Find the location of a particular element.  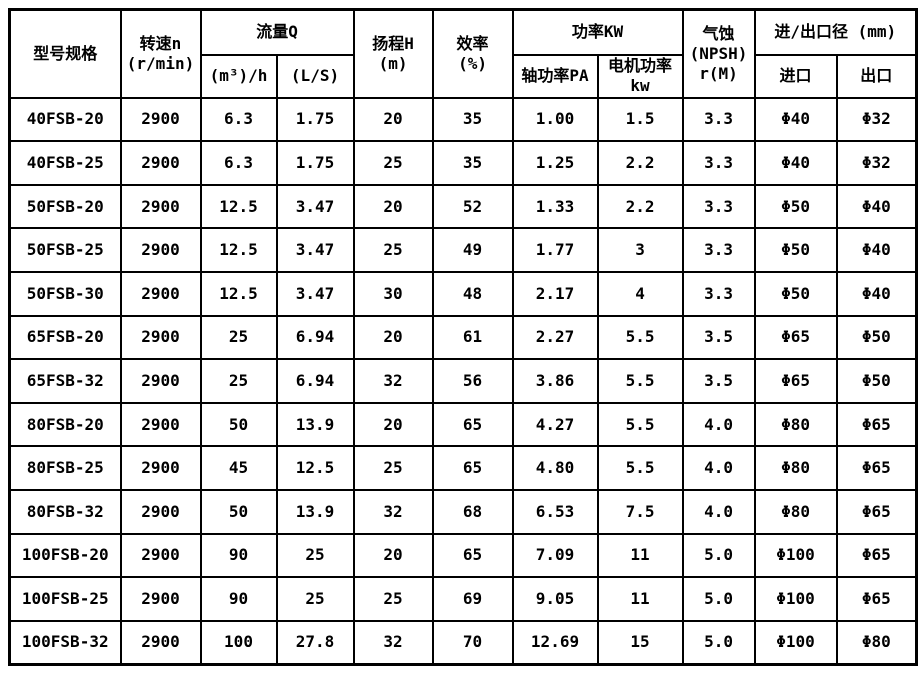

cell-motor-power: 2.2 is located at coordinates (640, 163).